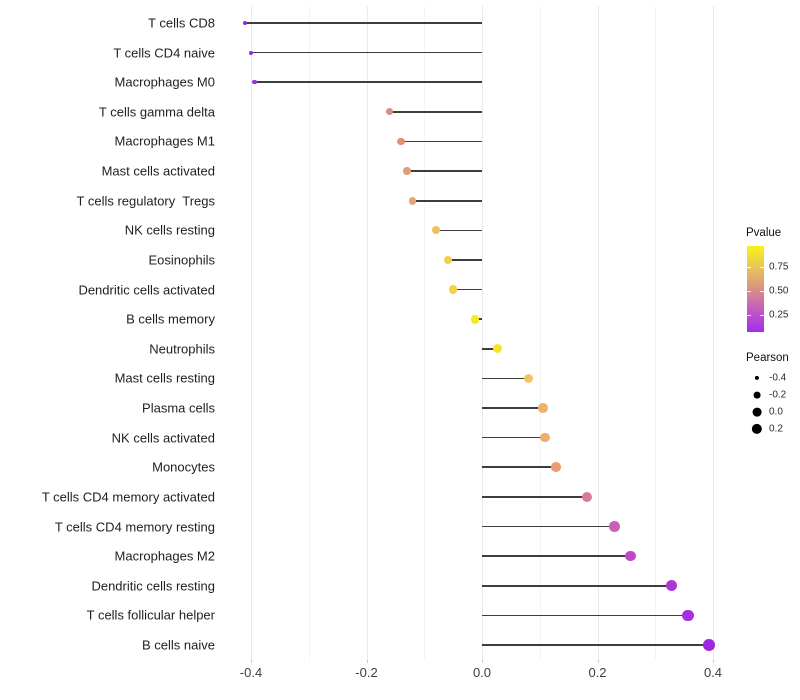 The height and width of the screenshot is (700, 800). I want to click on x-tick-label: -0.4, so click(251, 672).